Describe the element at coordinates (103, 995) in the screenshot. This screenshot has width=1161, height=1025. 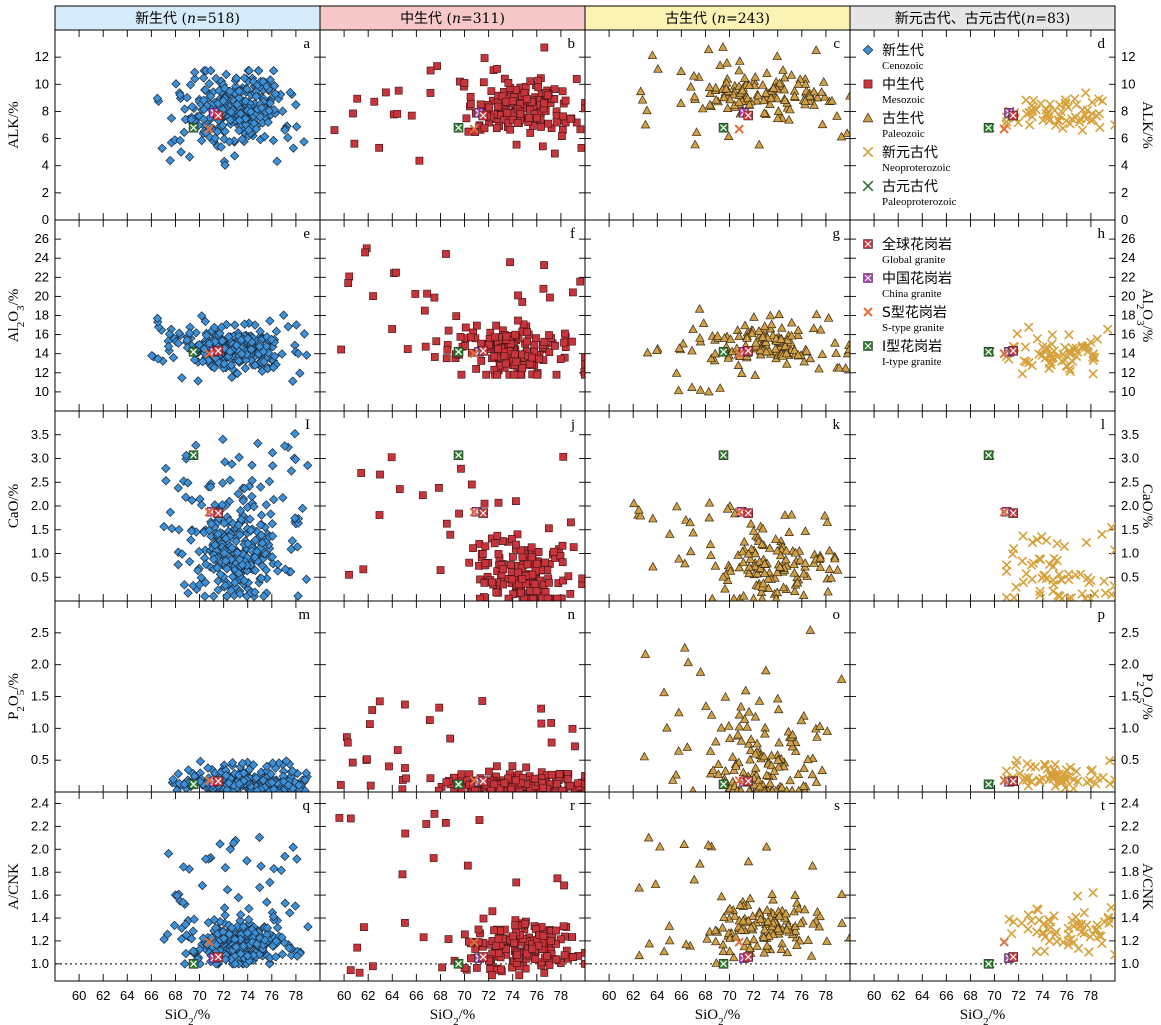
I see `x-tick-label: 62` at that location.